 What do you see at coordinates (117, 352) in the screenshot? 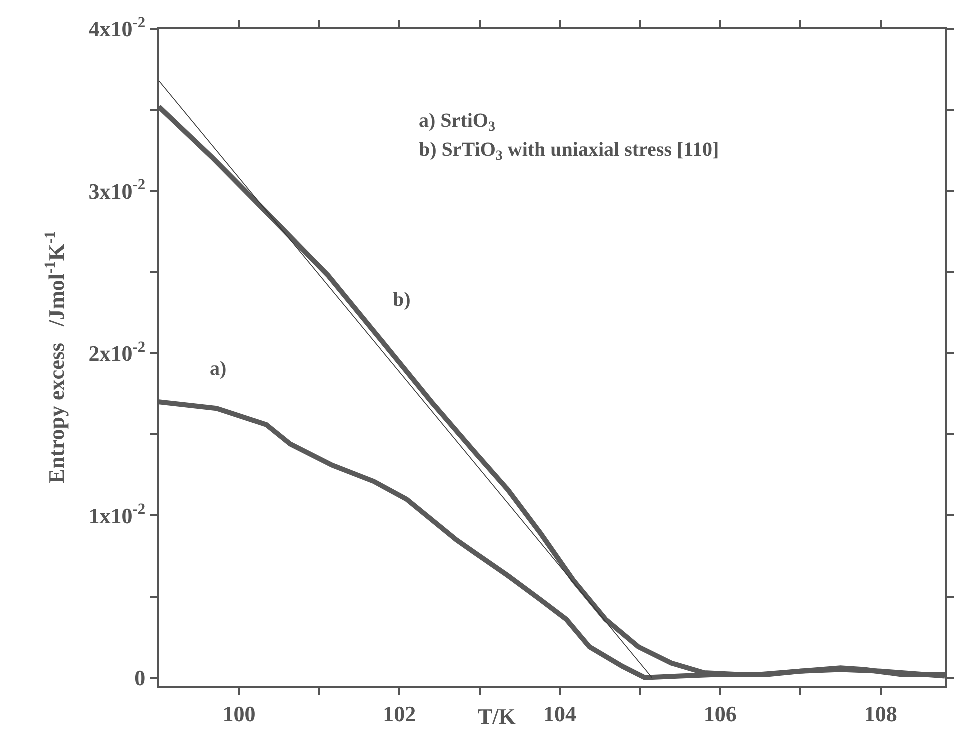
I see `y-tick-label: 2x10$^{-2}$` at bounding box center [117, 352].